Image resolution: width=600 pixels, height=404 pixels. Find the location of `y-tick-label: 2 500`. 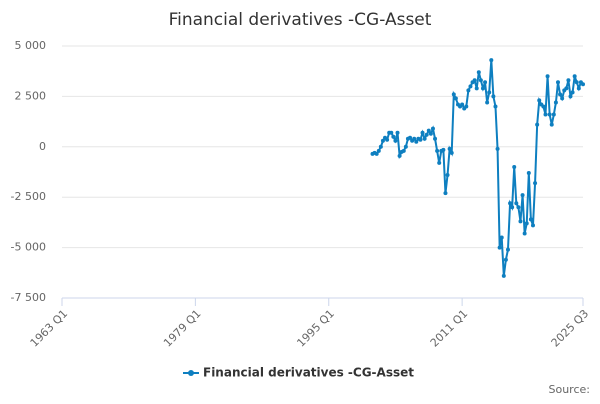

y-tick-label: 2 500 is located at coordinates (31, 95).